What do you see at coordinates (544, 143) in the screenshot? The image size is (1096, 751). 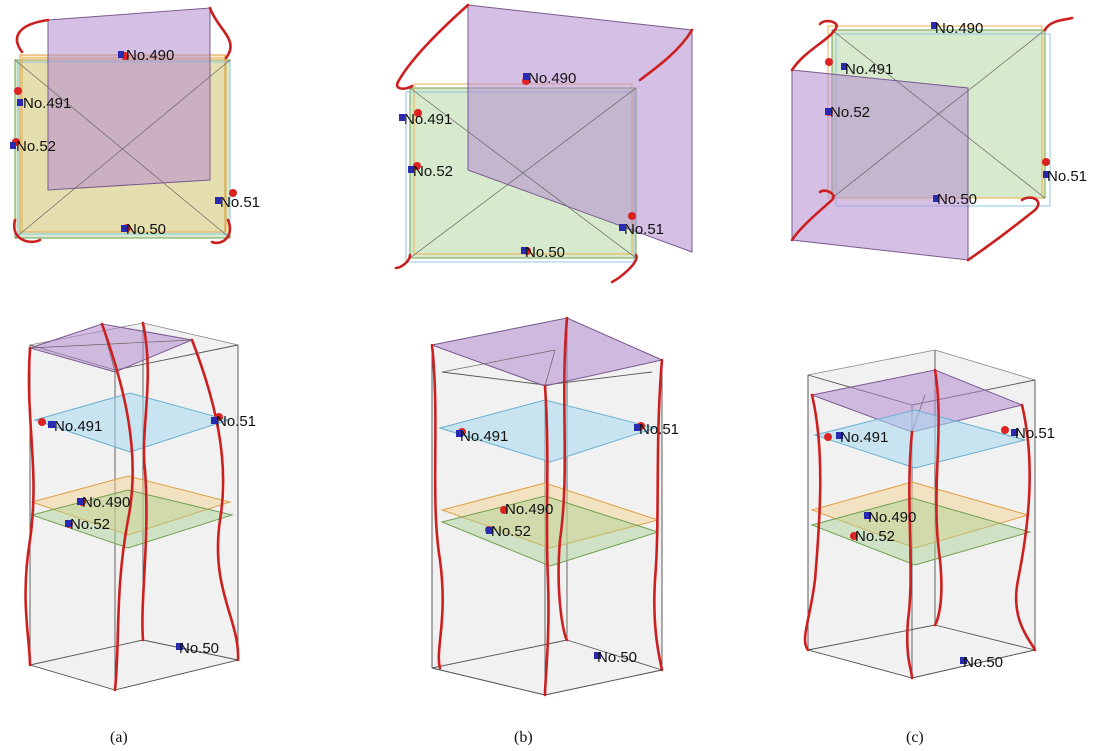 I see `panel-b-top-view: No.490 No.491 No.52 No.51 No.50` at bounding box center [544, 143].